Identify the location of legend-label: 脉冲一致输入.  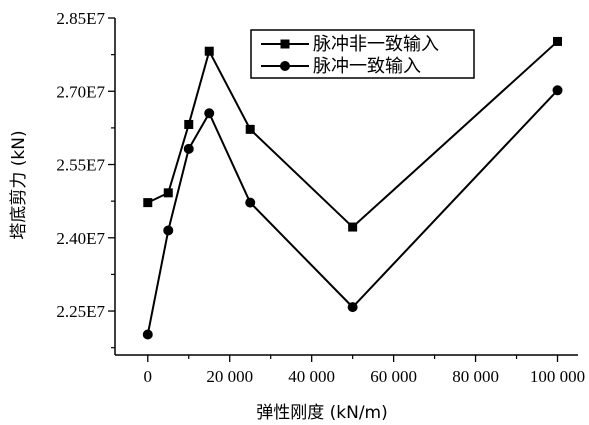
(367, 66).